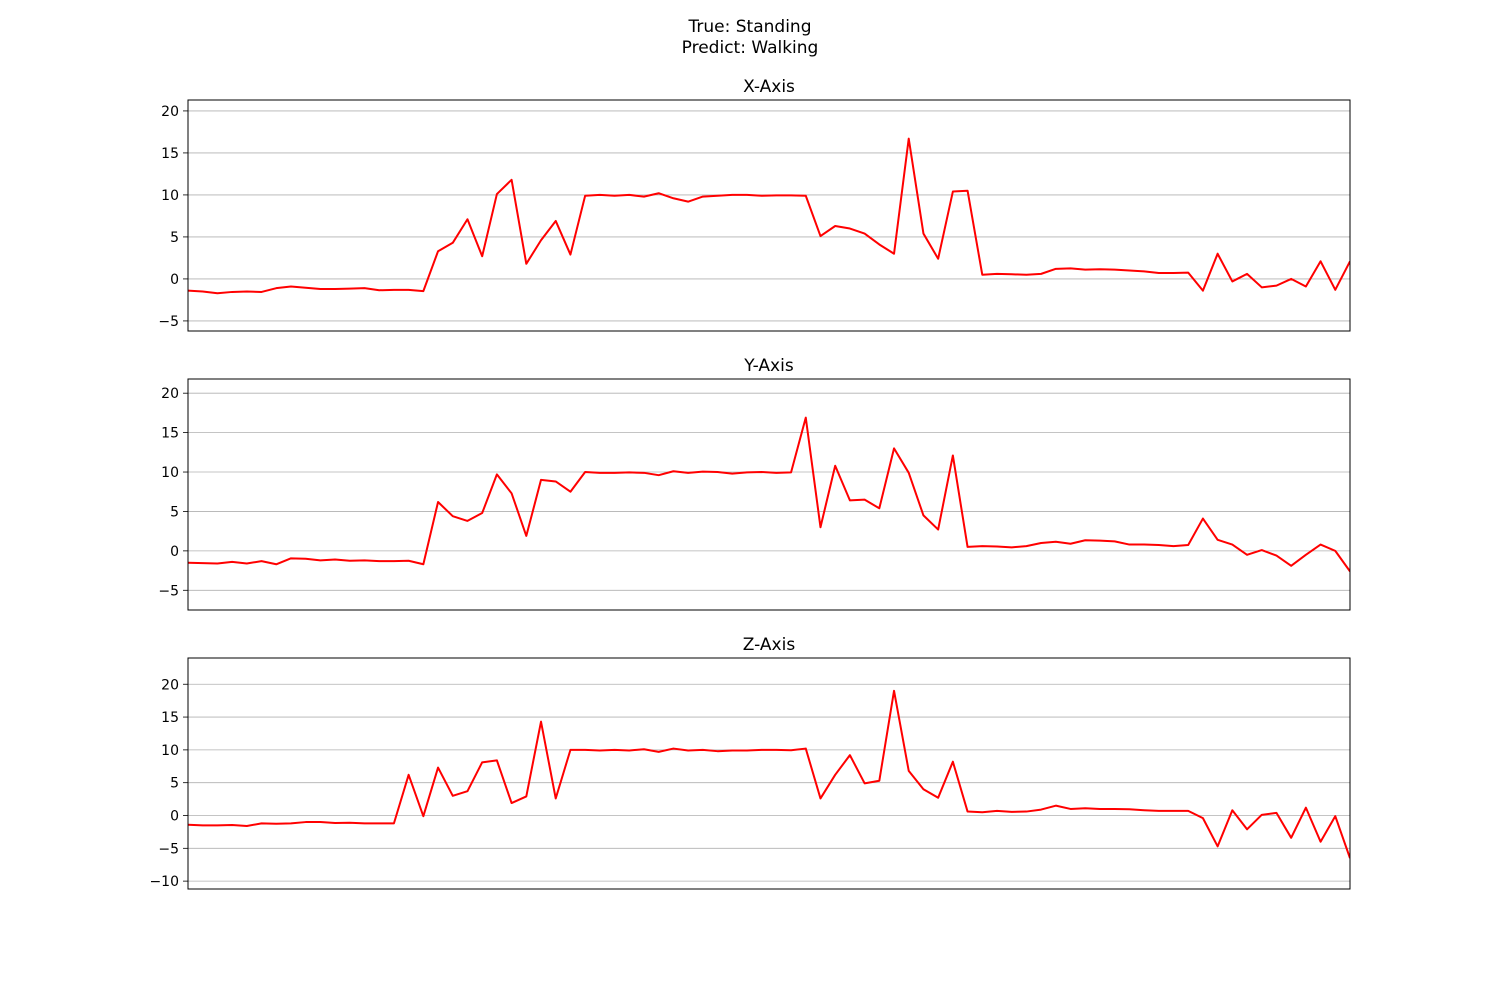  I want to click on panel-2-title: Y-Axis, so click(768, 366).